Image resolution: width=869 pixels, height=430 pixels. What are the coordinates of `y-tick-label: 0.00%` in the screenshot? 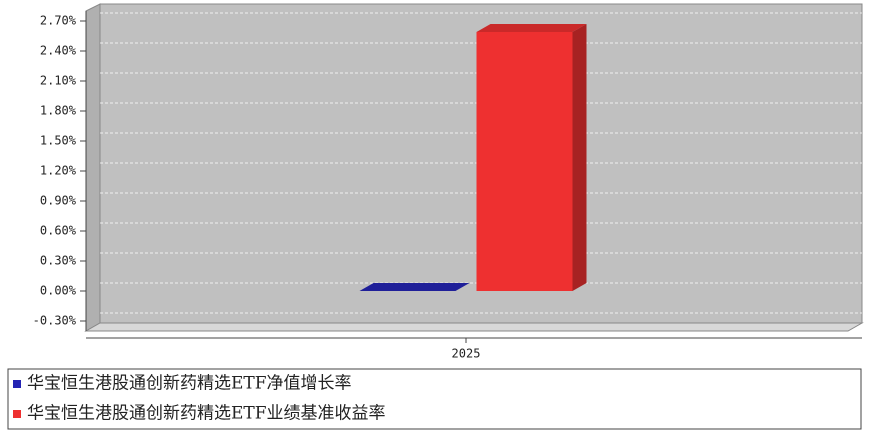 It's located at (58, 291).